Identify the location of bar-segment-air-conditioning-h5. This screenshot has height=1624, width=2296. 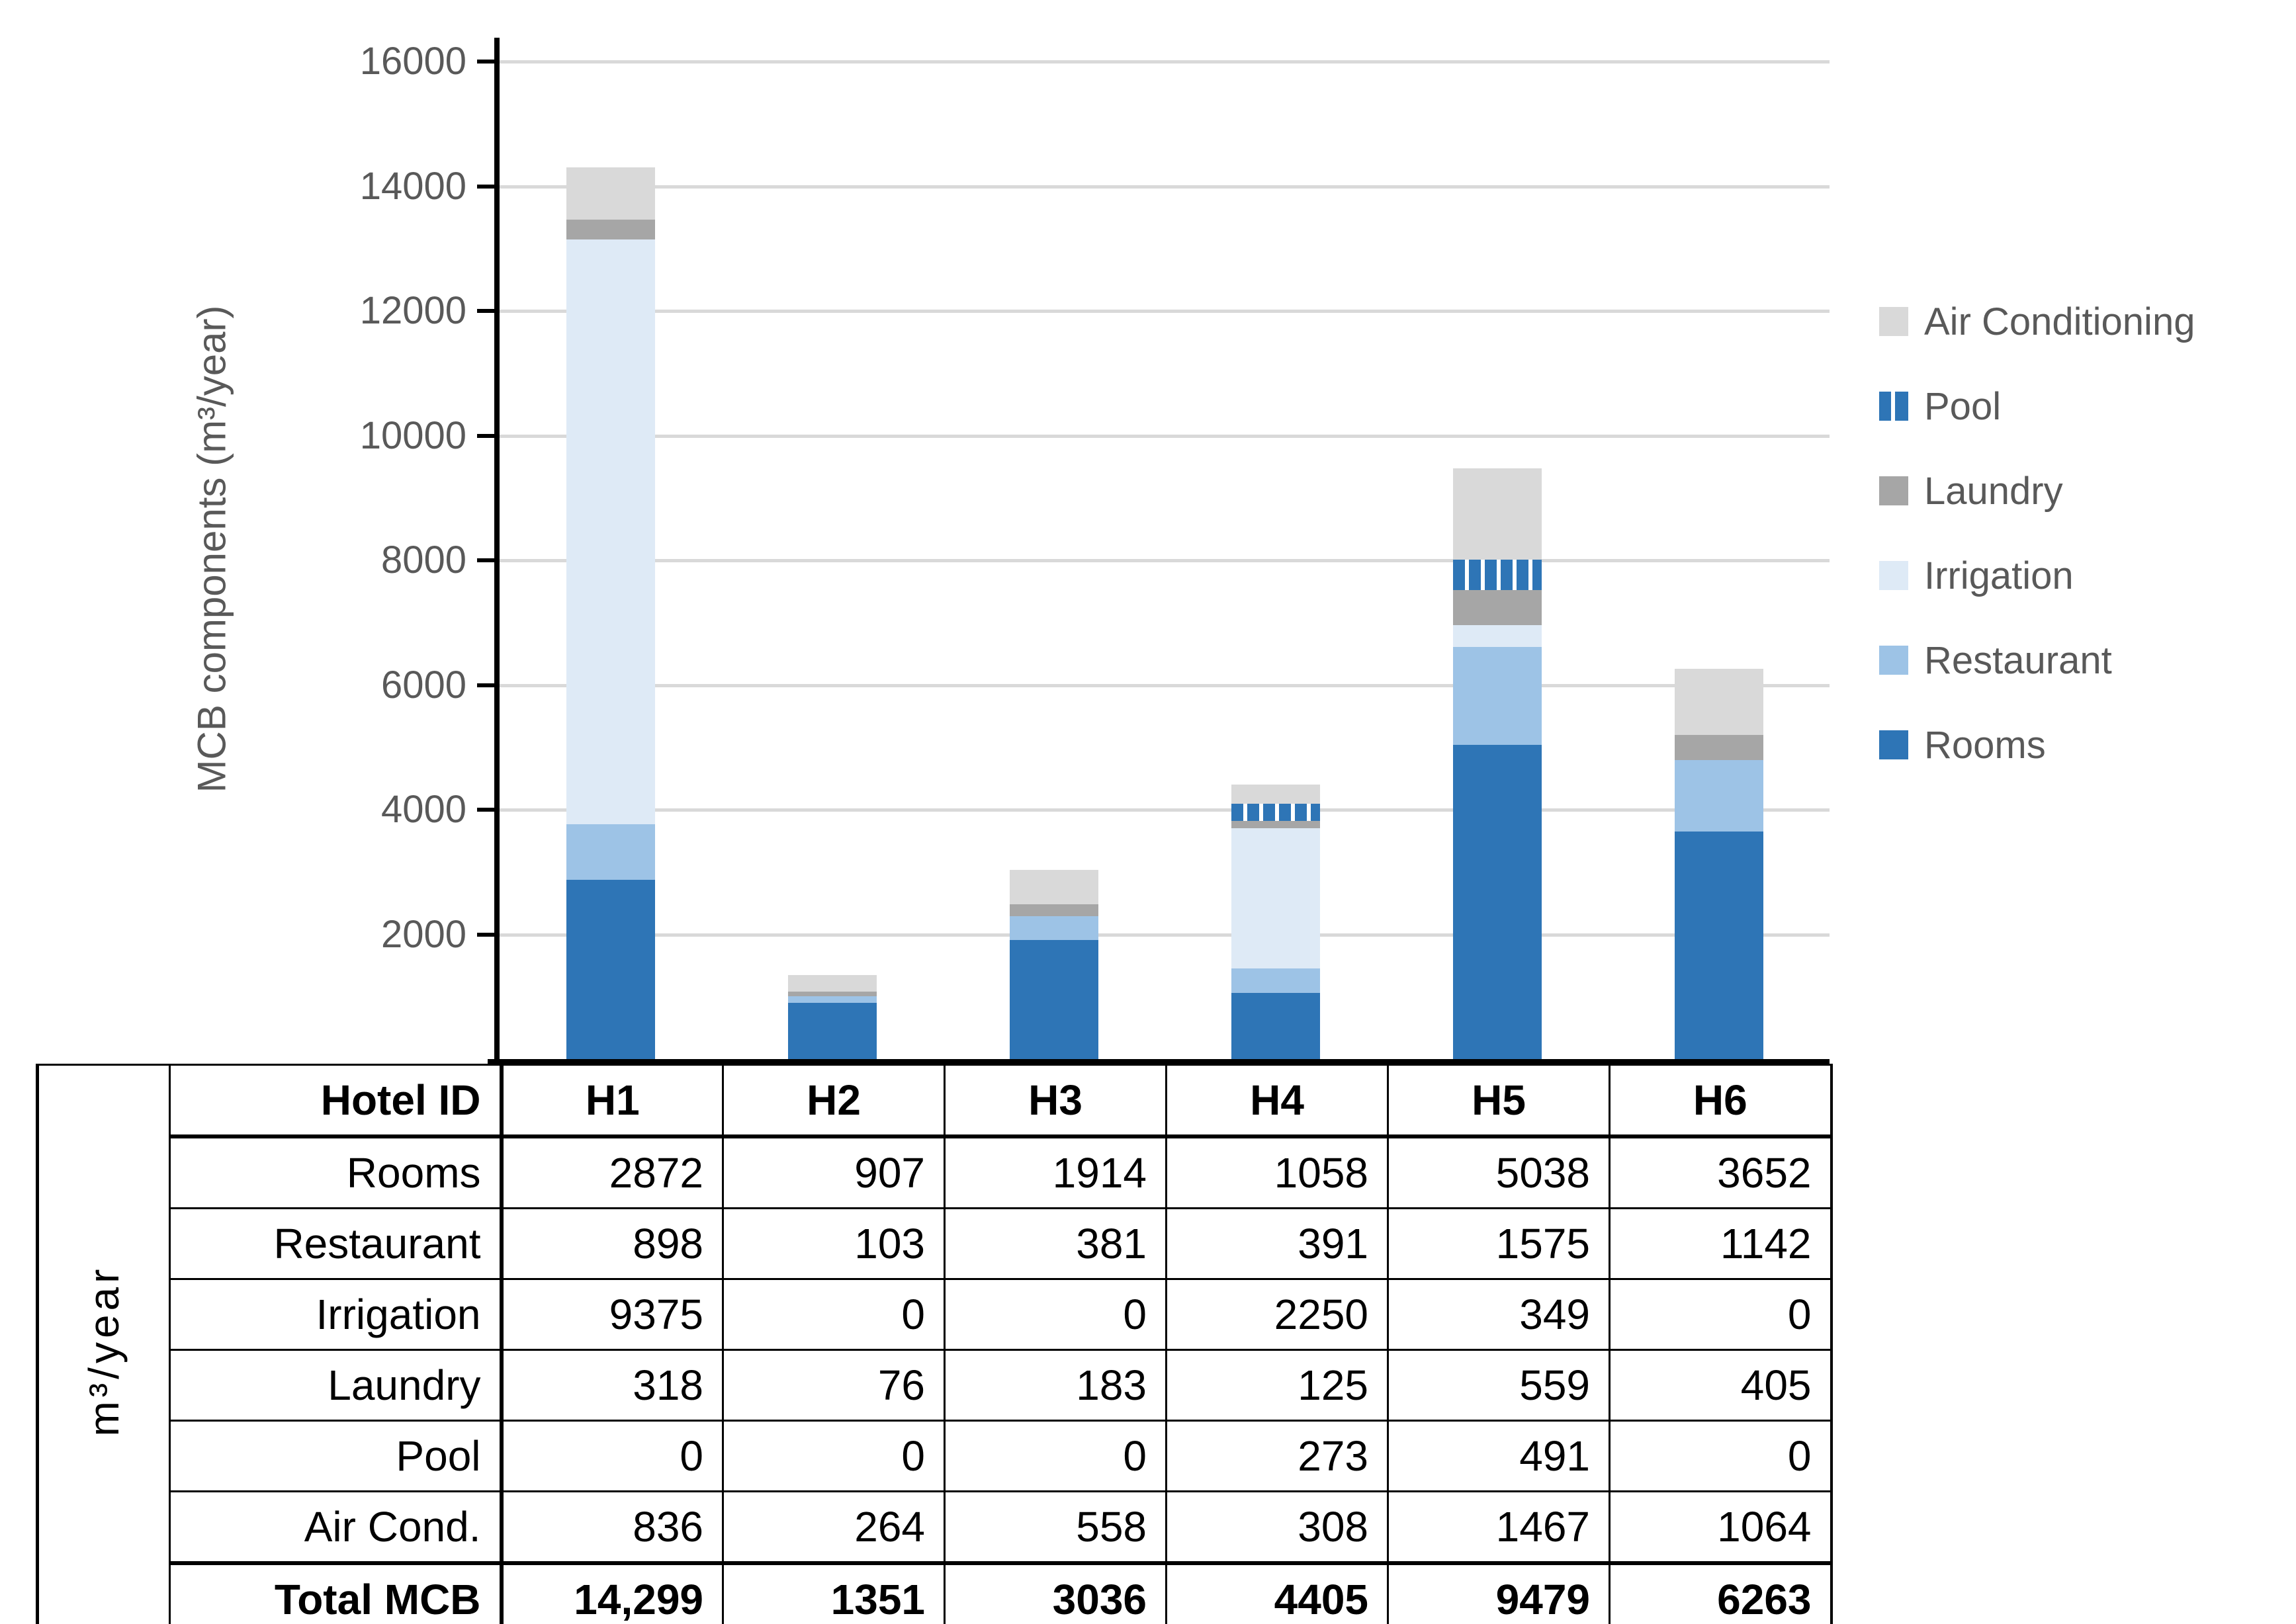
(1497, 514).